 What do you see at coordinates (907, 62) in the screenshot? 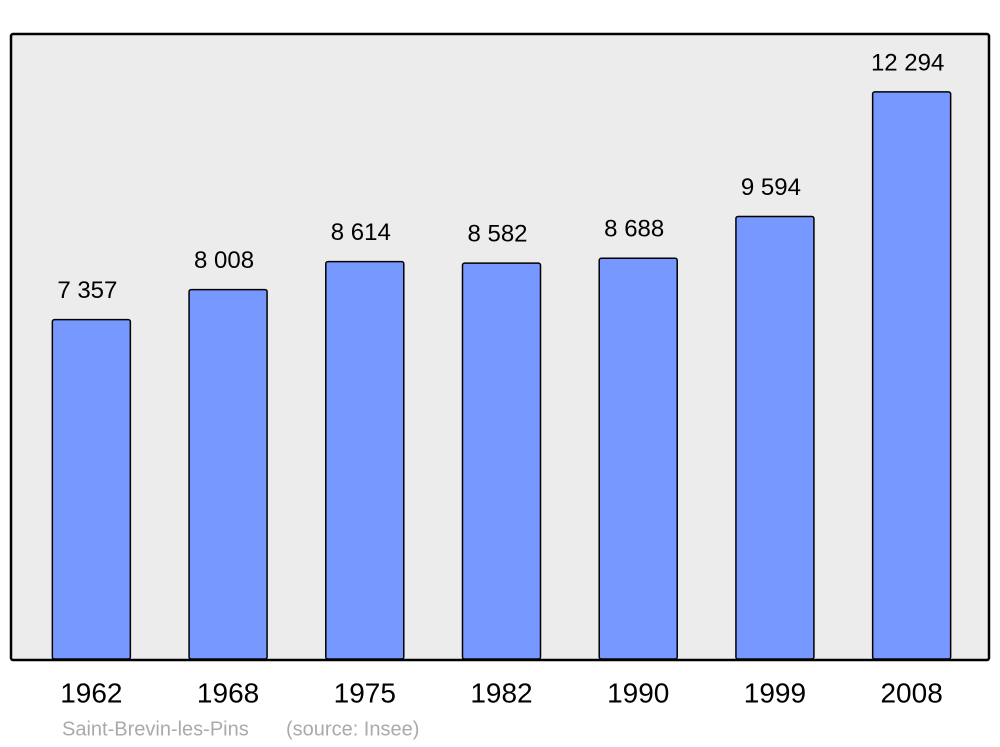
I see `value-label: 12 294` at bounding box center [907, 62].